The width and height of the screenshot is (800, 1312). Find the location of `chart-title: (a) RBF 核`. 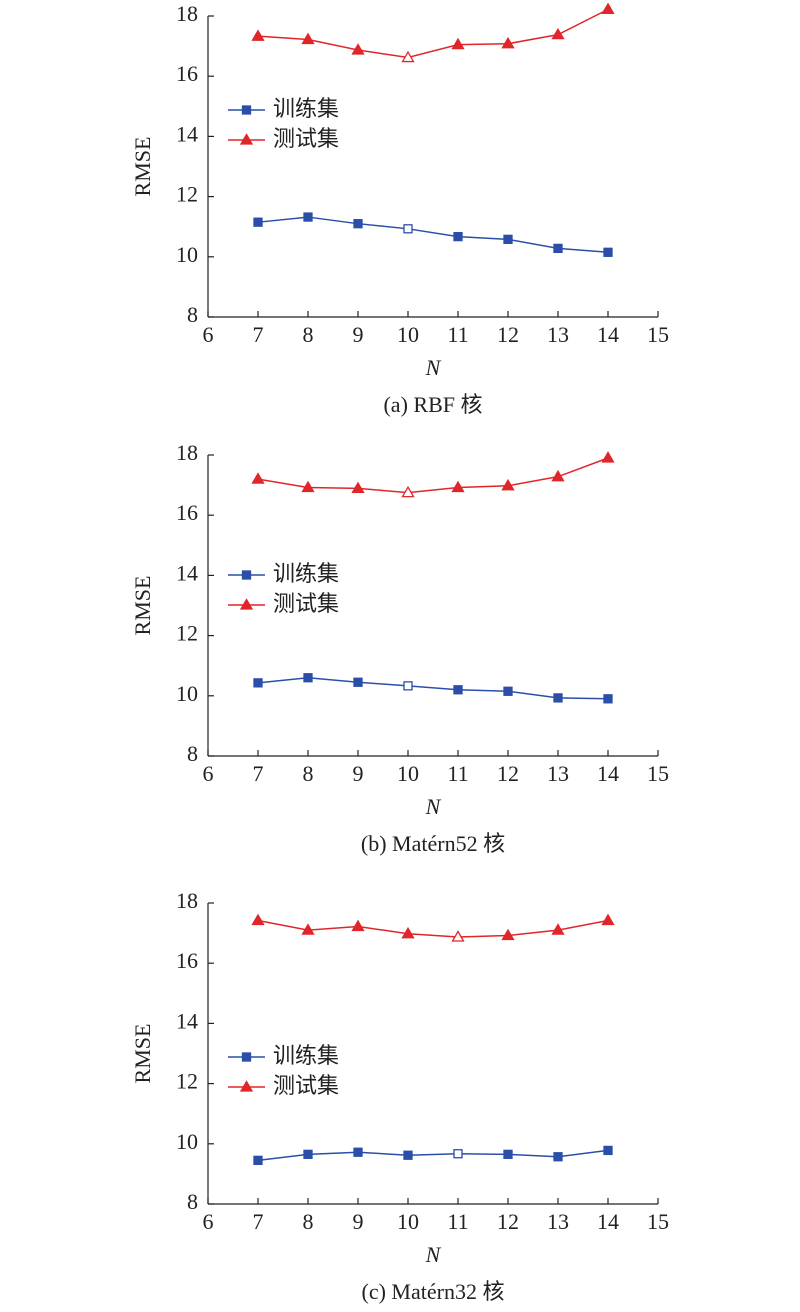

chart-title: (a) RBF 核 is located at coordinates (432, 404).